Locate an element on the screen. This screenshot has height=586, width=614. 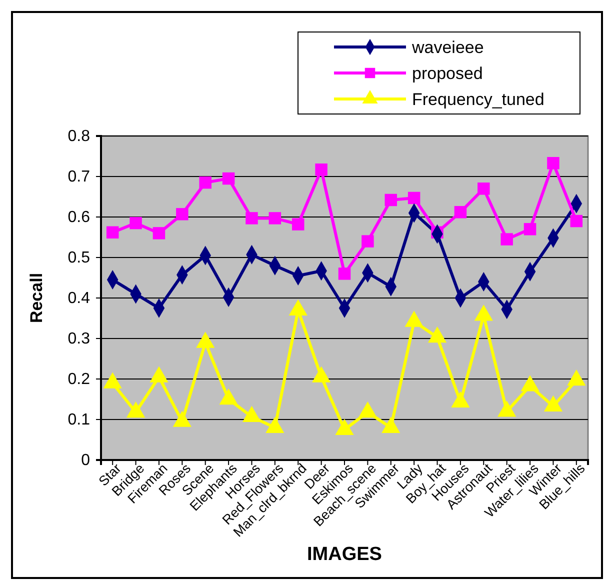
y-tick-label: 0.3 is located at coordinates (79, 339).